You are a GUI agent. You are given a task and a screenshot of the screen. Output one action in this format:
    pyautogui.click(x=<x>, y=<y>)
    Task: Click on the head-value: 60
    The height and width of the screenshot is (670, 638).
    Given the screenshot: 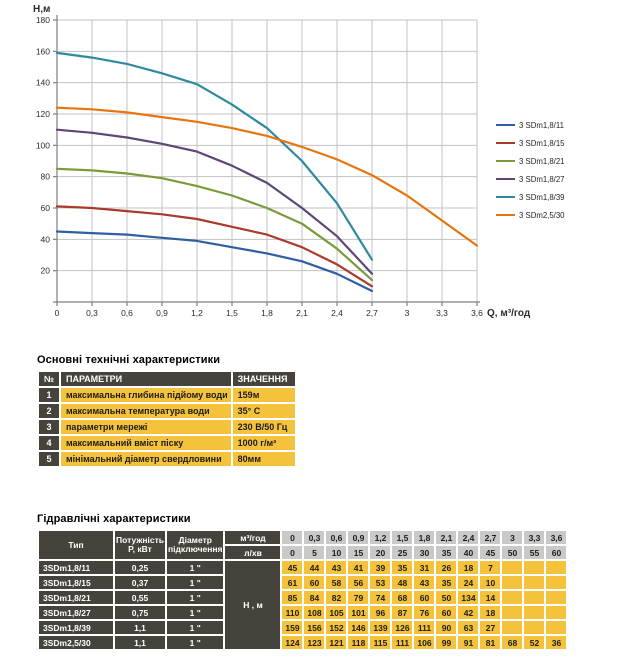 What is the action you would take?
    pyautogui.click(x=424, y=597)
    